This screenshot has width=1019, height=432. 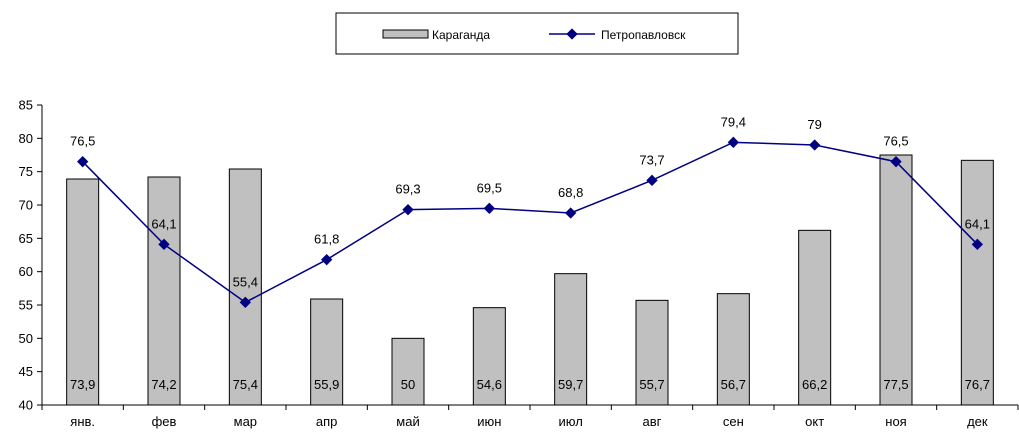 I want to click on bar-data-label: 73,9, so click(x=82, y=384).